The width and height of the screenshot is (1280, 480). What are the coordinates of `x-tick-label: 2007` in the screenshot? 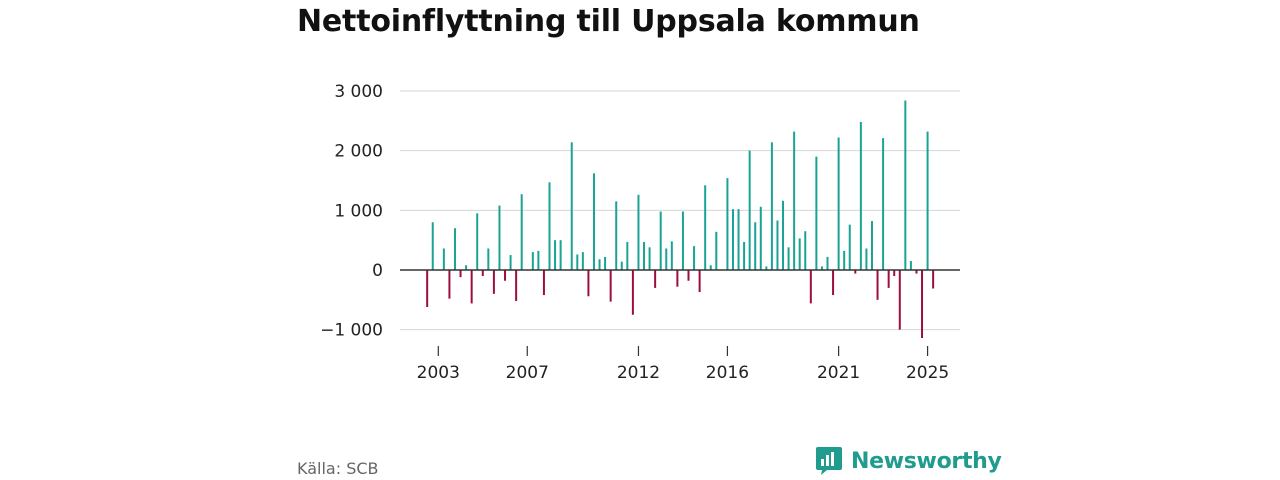 It's located at (527, 373).